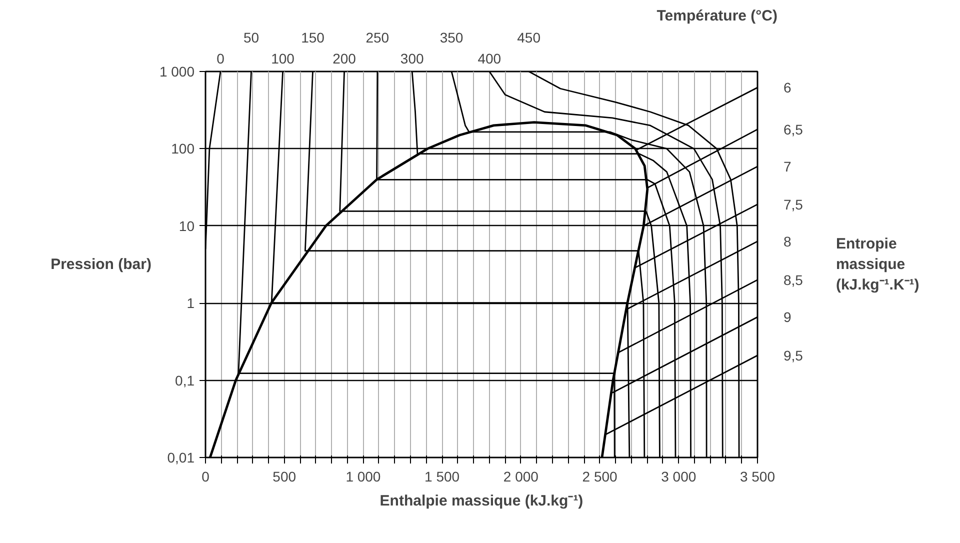 This screenshot has height=543, width=960. What do you see at coordinates (678, 476) in the screenshot?
I see `x-tick-label: 3 000` at bounding box center [678, 476].